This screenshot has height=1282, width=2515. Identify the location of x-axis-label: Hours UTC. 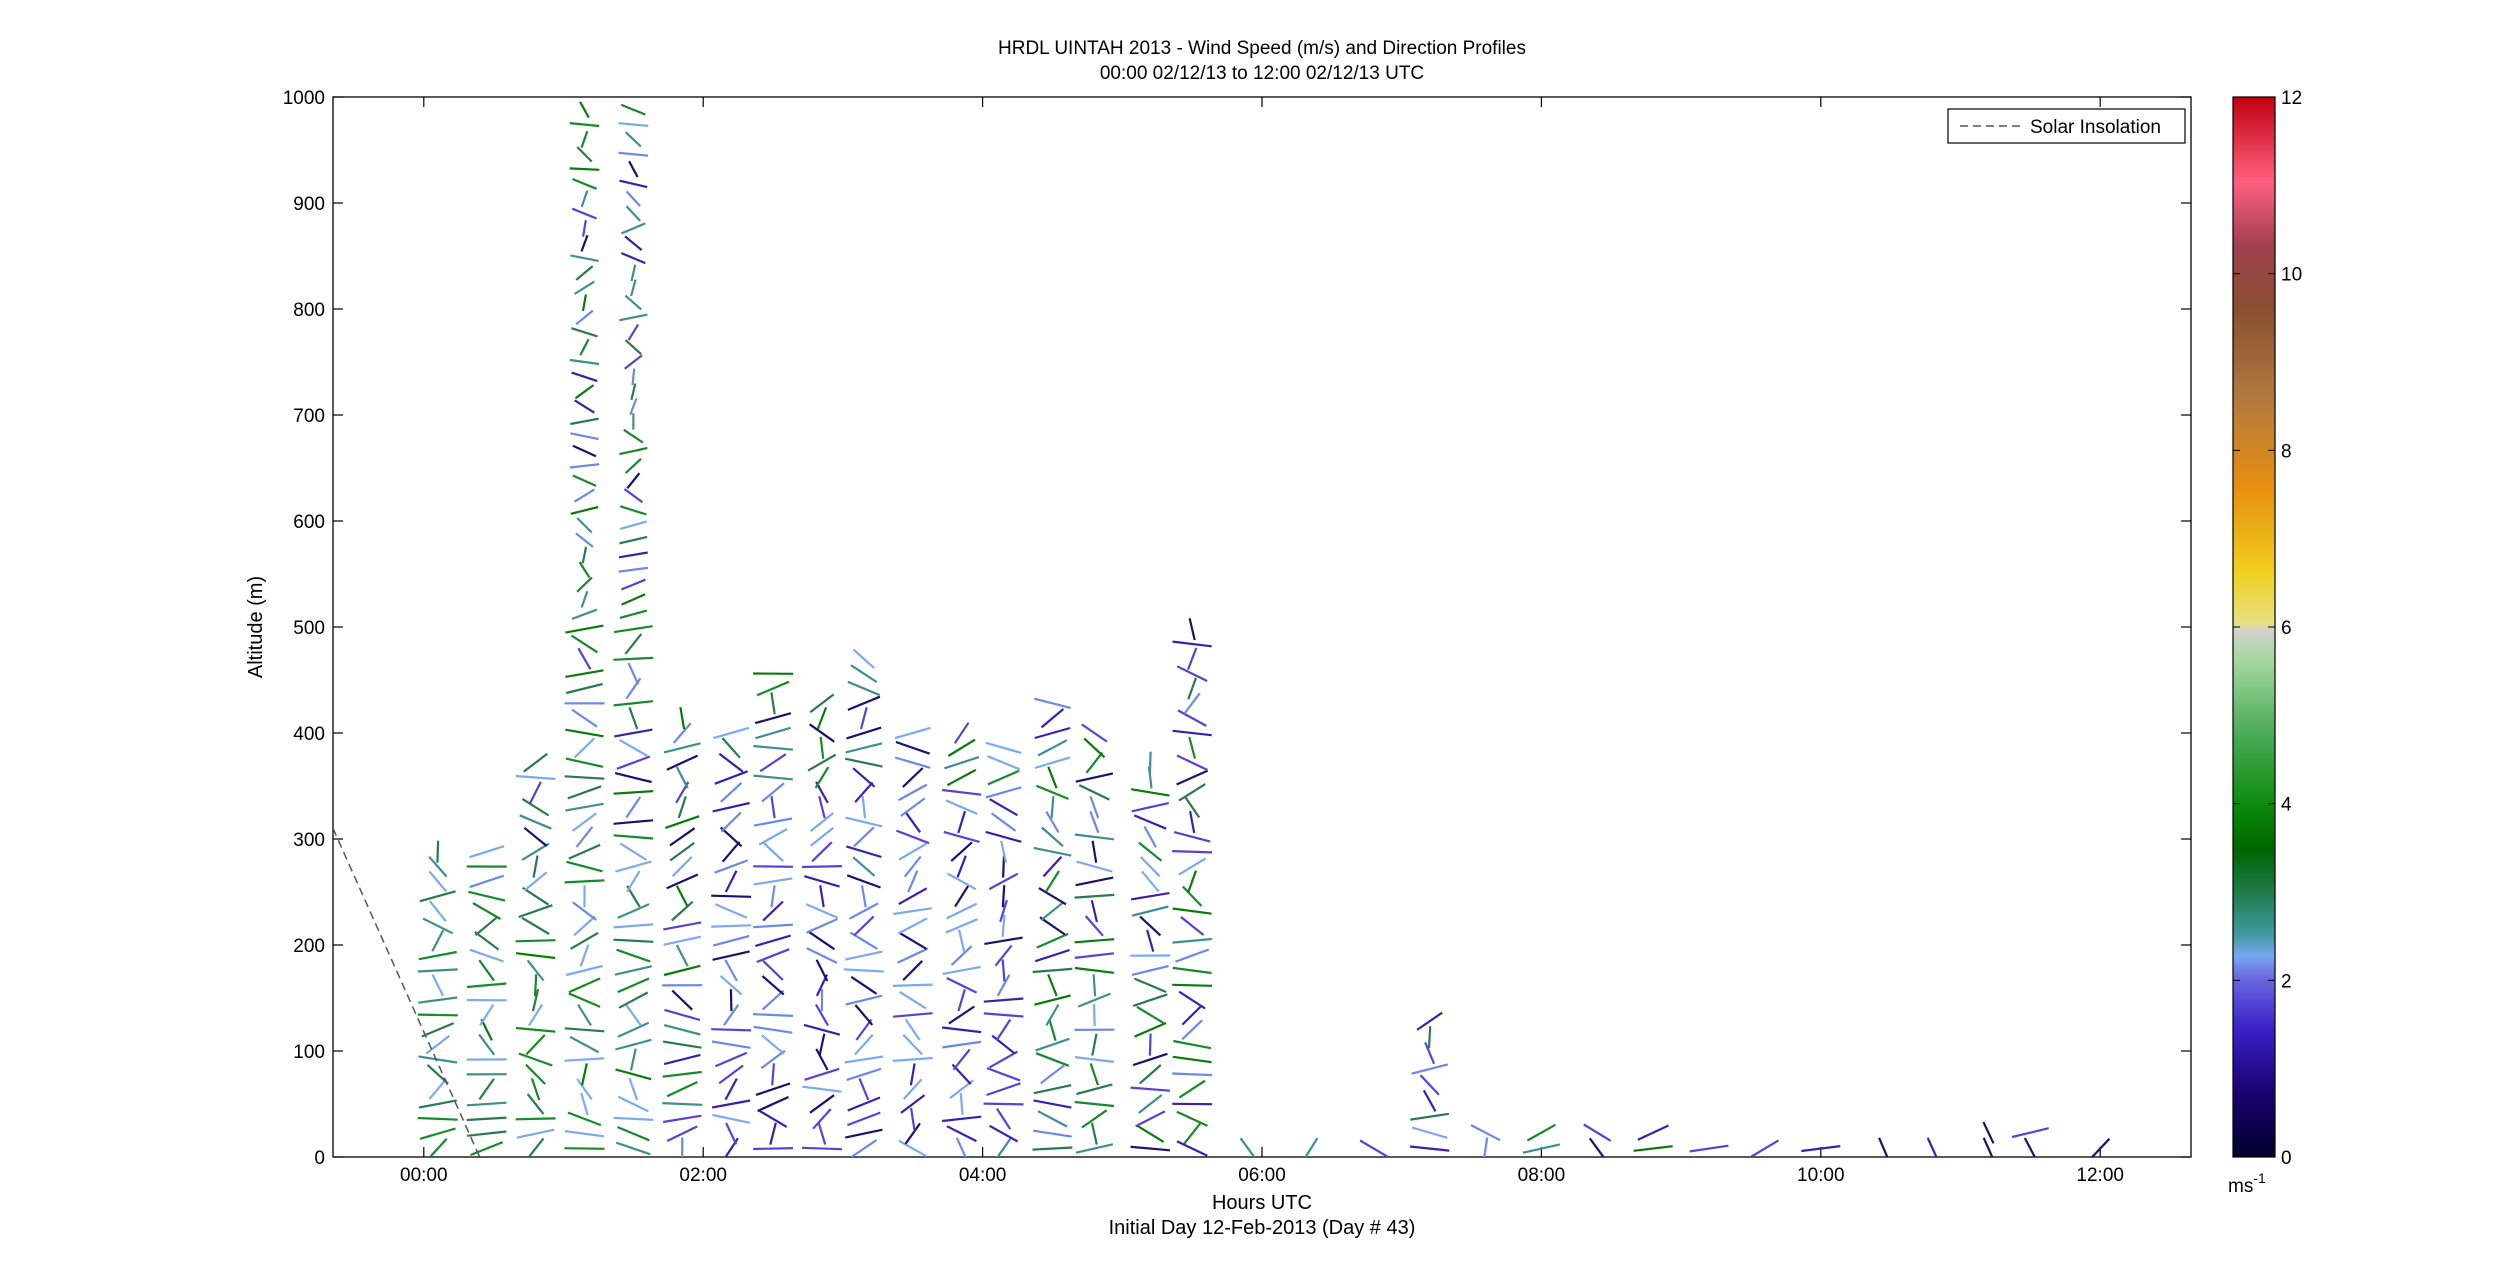
(1262, 1203).